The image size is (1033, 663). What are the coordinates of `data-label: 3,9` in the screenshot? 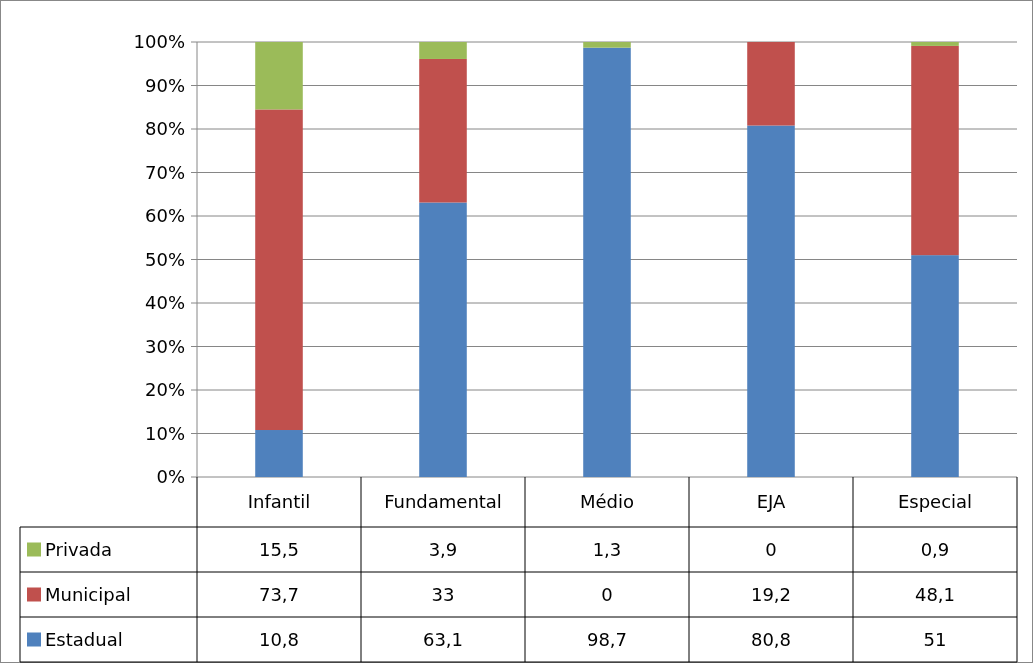 It's located at (443, 549).